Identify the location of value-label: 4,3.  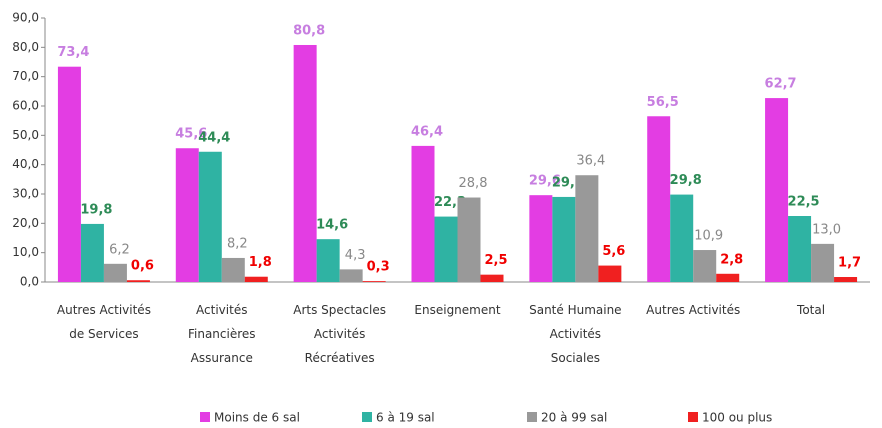
(355, 255).